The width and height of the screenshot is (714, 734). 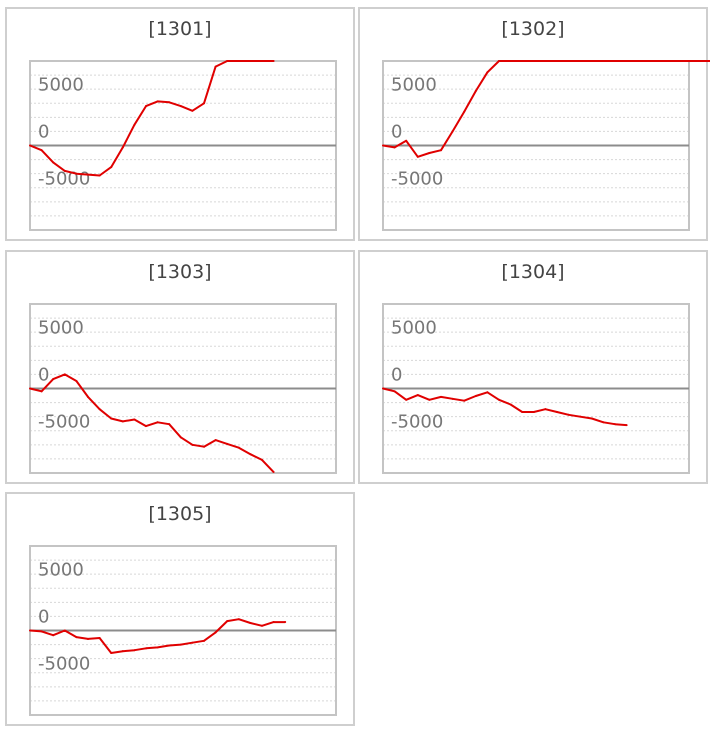 What do you see at coordinates (417, 178) in the screenshot?
I see `y-tick-label: -5000` at bounding box center [417, 178].